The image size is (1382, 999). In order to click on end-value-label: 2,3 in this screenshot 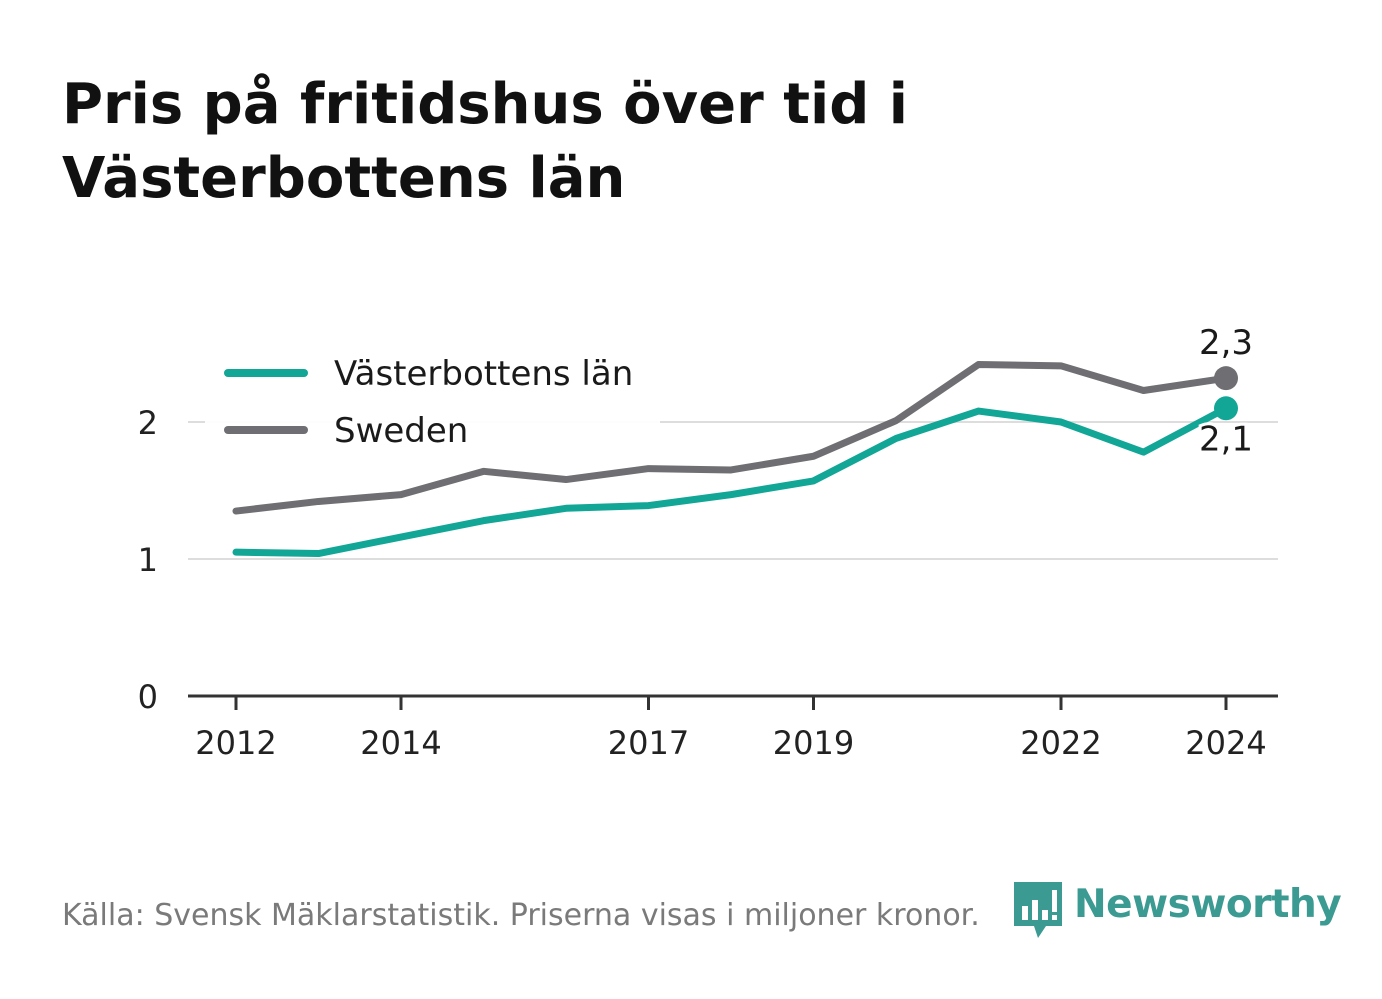, I will do `click(1226, 343)`.